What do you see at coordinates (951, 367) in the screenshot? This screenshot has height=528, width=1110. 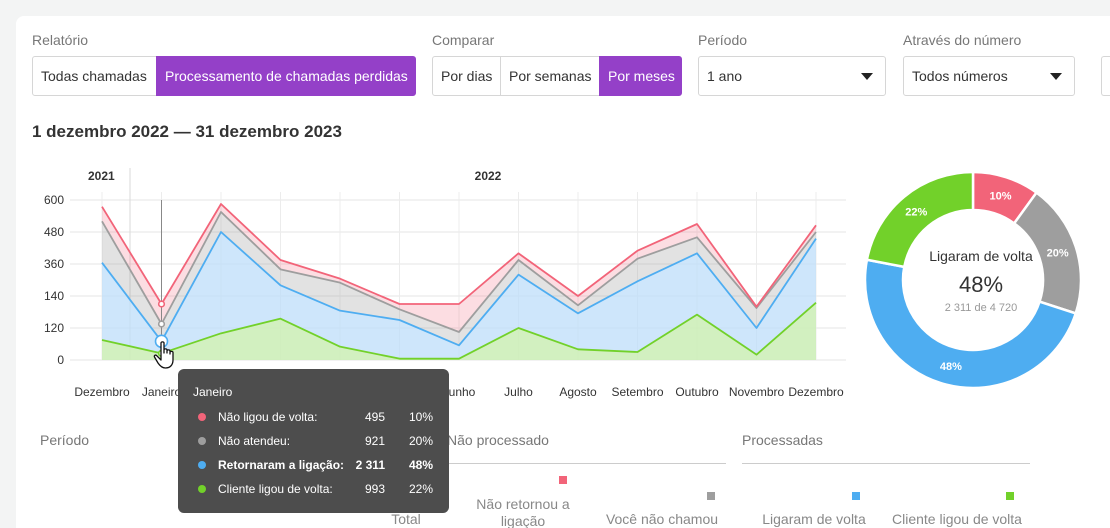 I see `donut-slice-label: 48%` at bounding box center [951, 367].